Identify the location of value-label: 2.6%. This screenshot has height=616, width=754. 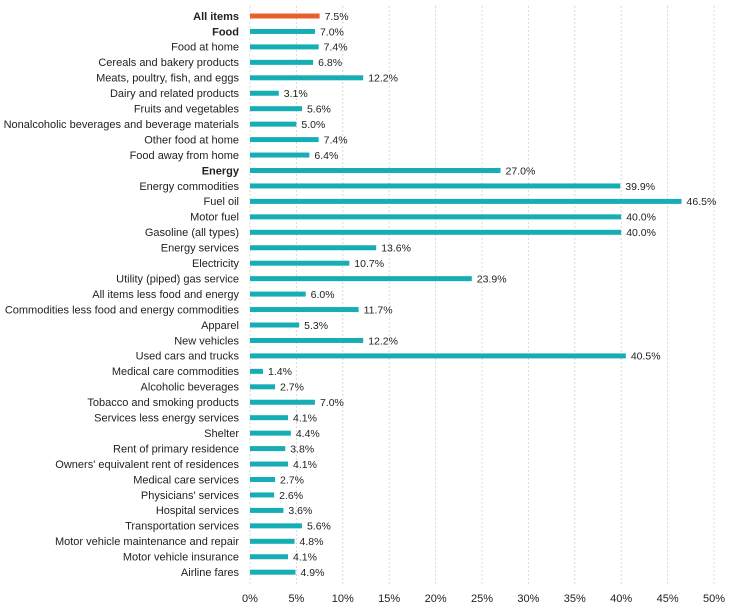
(291, 496).